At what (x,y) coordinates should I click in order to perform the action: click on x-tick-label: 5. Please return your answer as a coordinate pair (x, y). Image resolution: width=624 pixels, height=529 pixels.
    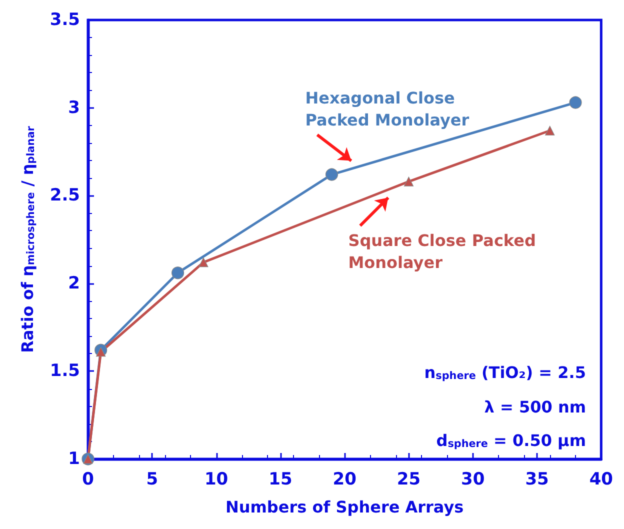
    Looking at the image, I should click on (152, 480).